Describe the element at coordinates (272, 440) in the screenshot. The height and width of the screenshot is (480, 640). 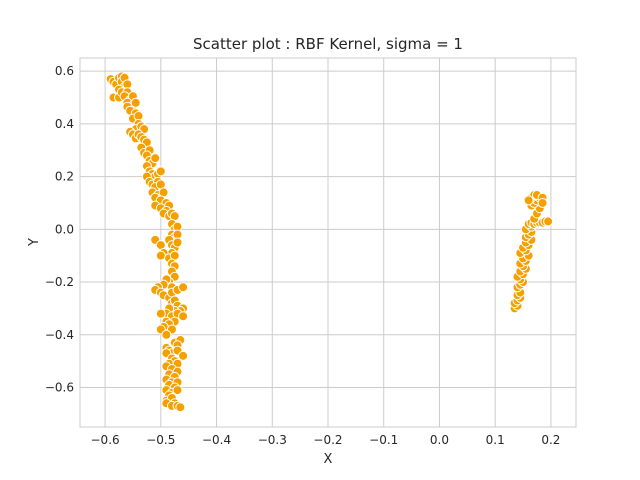
I see `x-tick-label: −0.3` at that location.